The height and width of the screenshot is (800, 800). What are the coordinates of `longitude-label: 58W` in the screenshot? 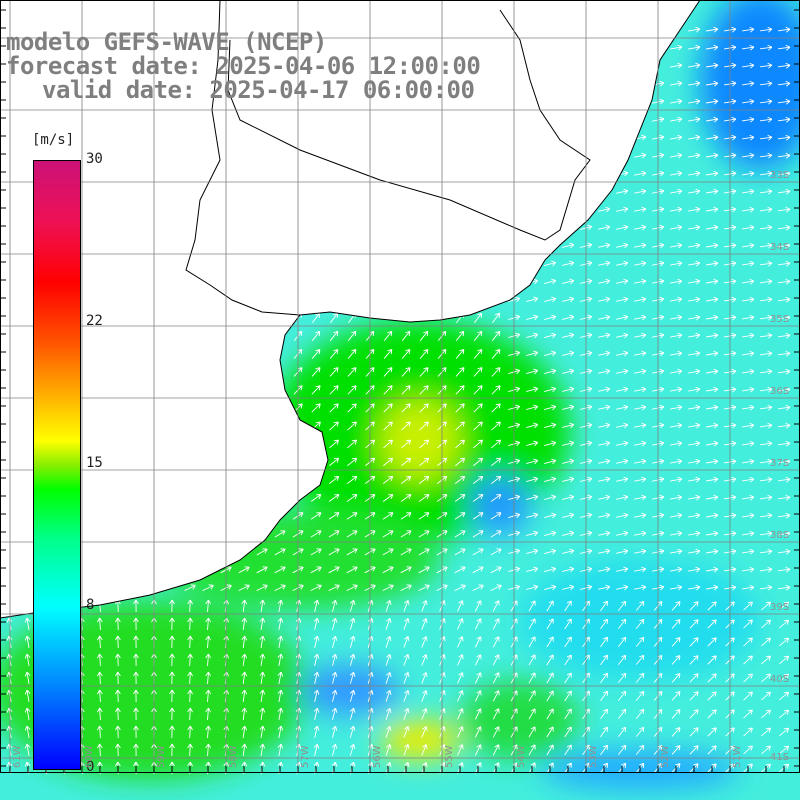 It's located at (233, 756).